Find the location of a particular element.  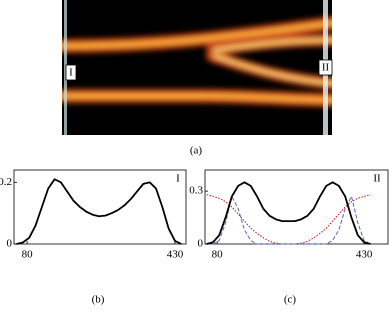

panel-label: II is located at coordinates (377, 179).